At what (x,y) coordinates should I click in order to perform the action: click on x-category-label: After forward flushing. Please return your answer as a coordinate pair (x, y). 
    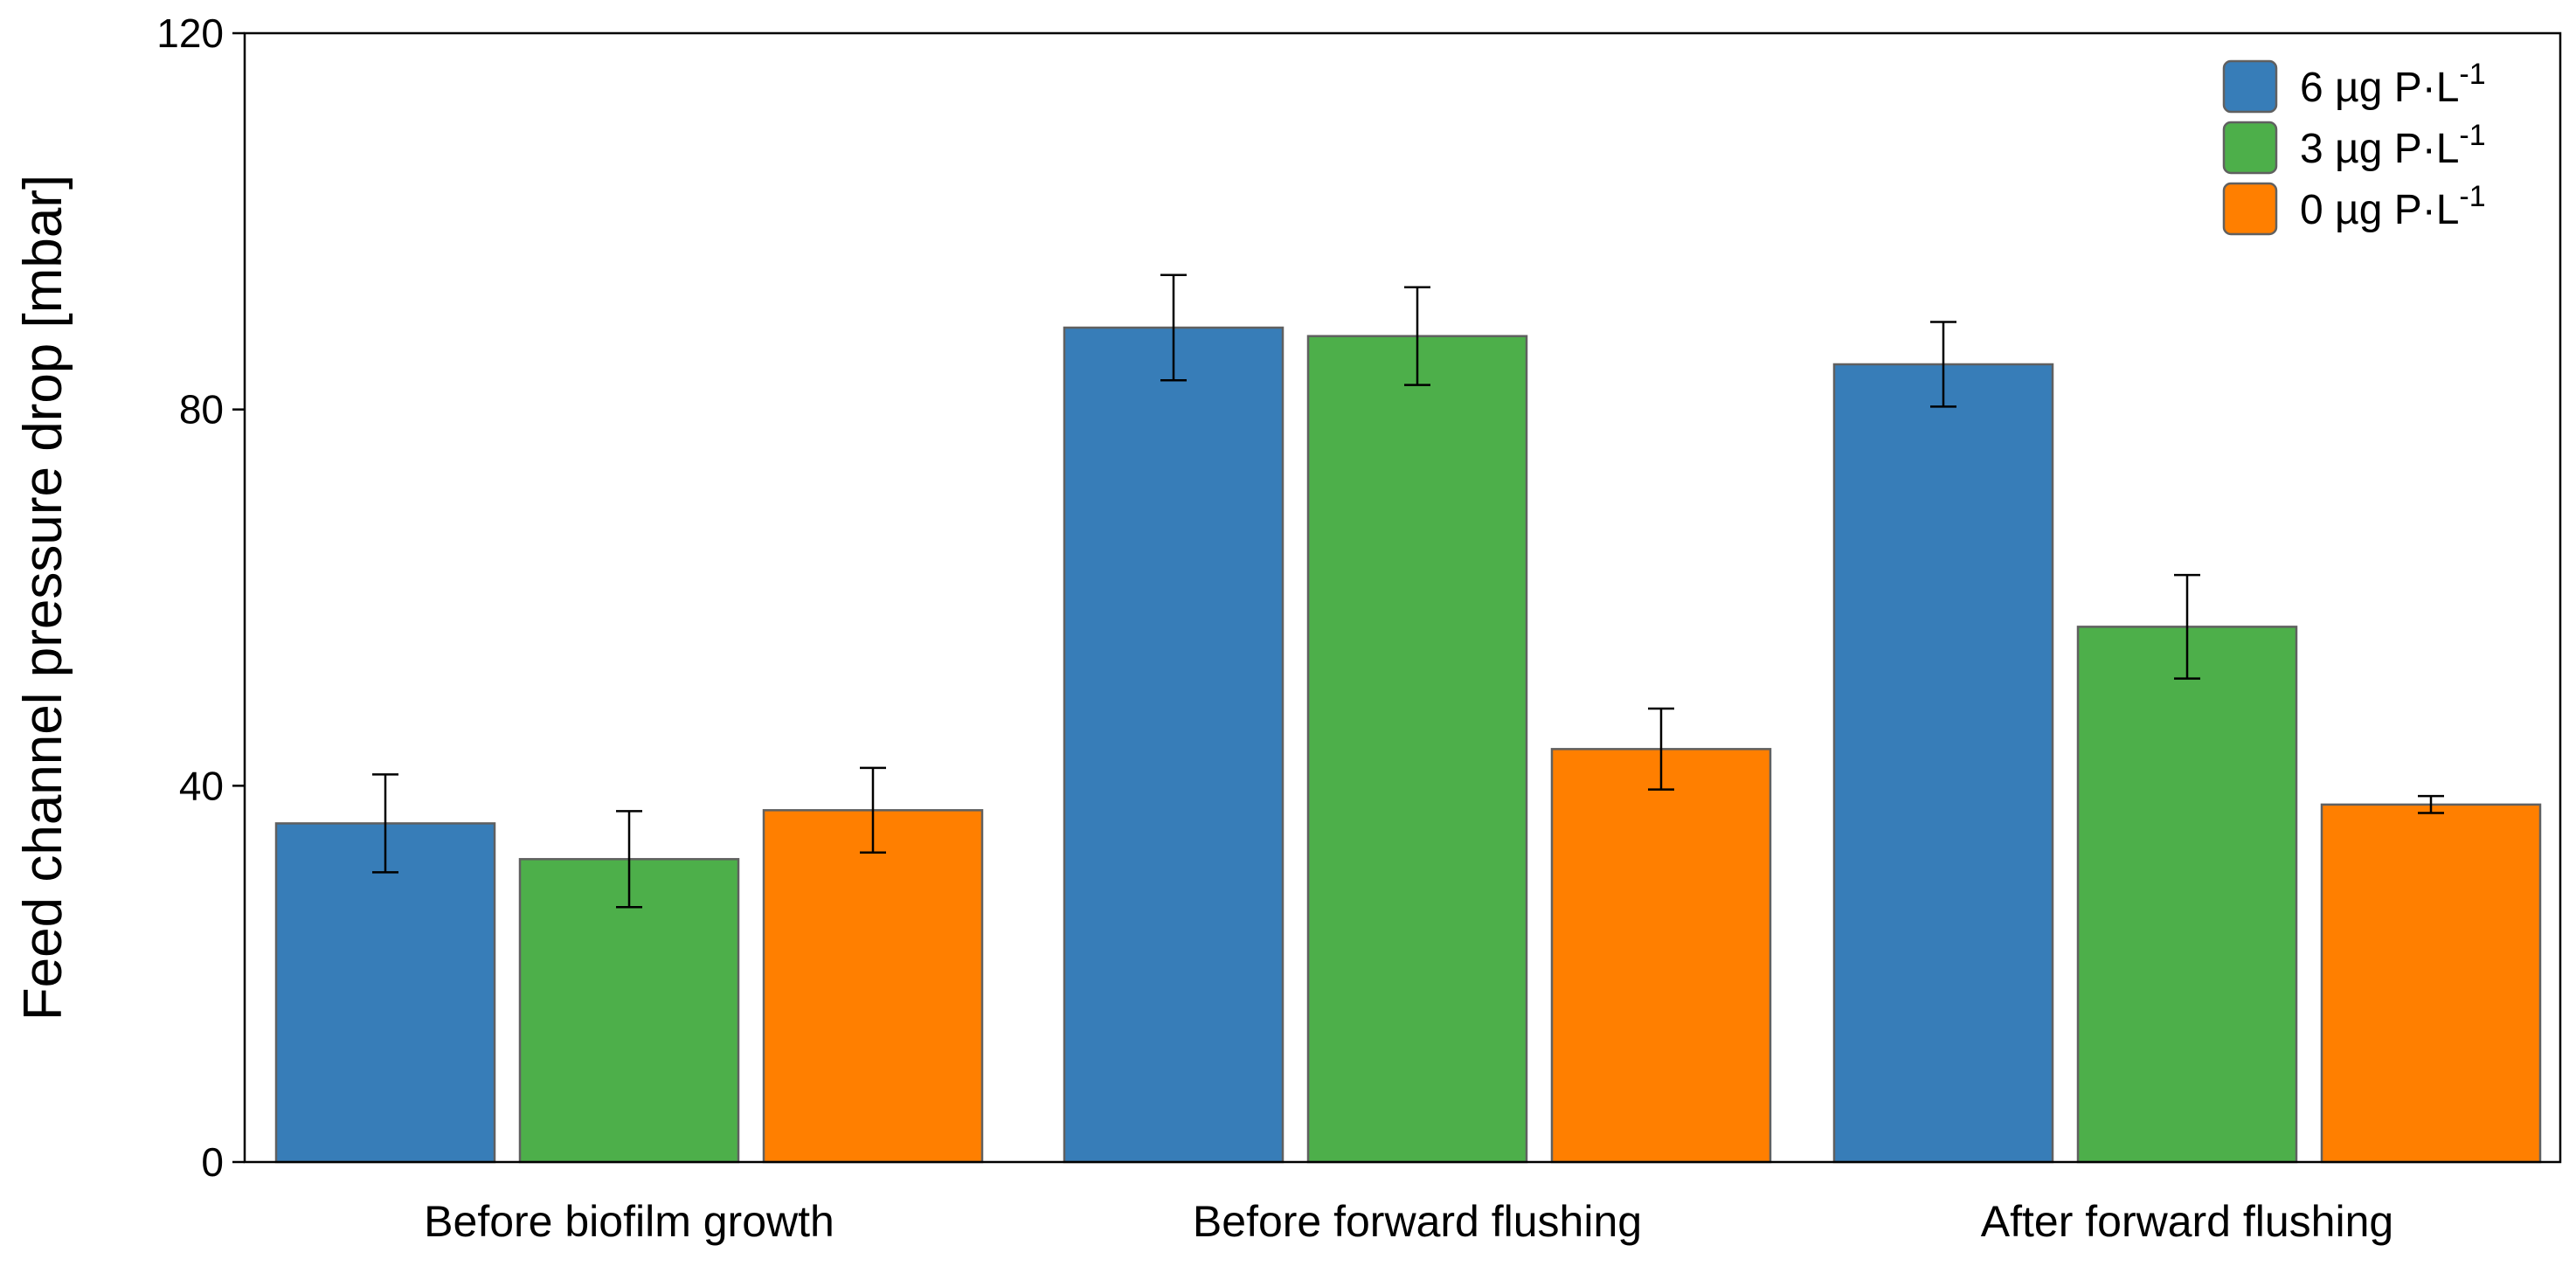
    Looking at the image, I should click on (2187, 1221).